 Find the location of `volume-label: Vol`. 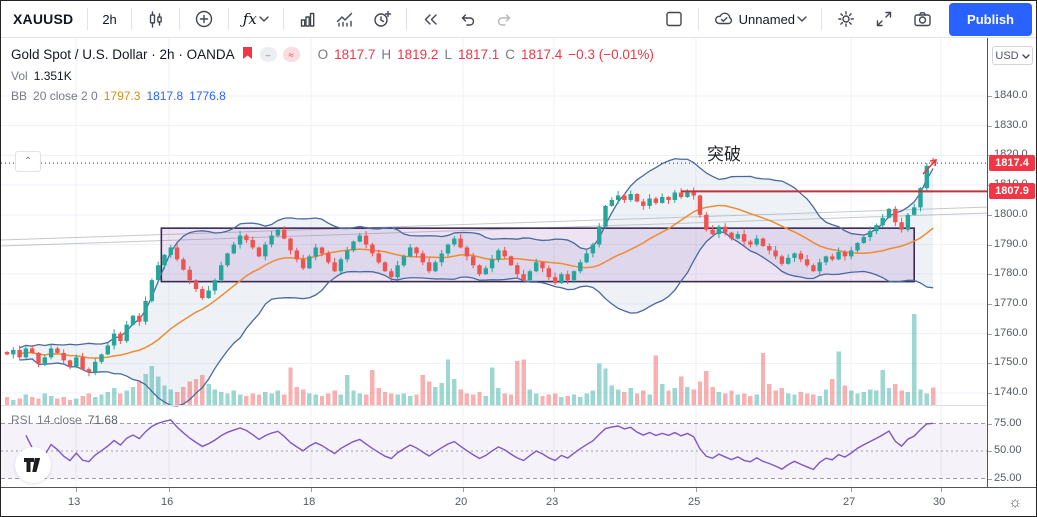

volume-label: Vol is located at coordinates (19, 76).